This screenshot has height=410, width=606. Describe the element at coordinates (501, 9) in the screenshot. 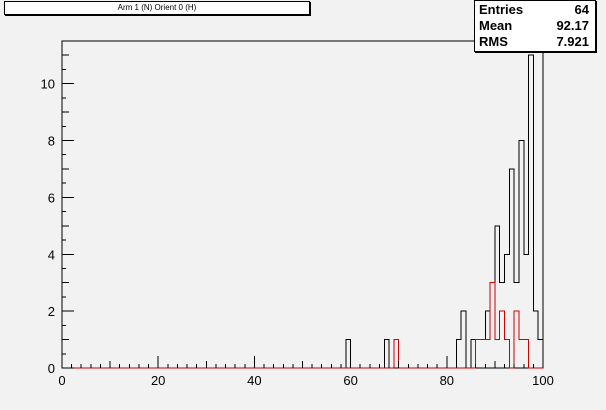

I see `stat-label-entries: Entries` at that location.